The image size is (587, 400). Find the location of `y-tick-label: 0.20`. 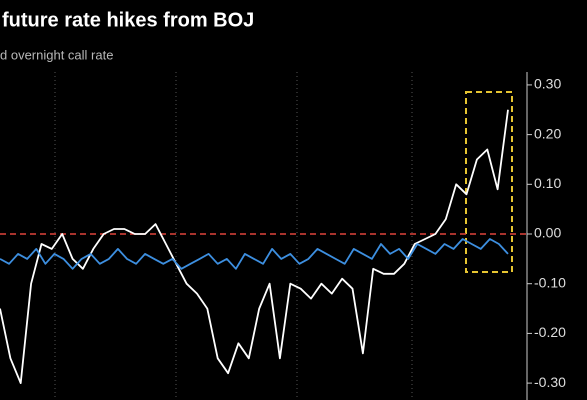

y-tick-label: 0.20 is located at coordinates (547, 133).